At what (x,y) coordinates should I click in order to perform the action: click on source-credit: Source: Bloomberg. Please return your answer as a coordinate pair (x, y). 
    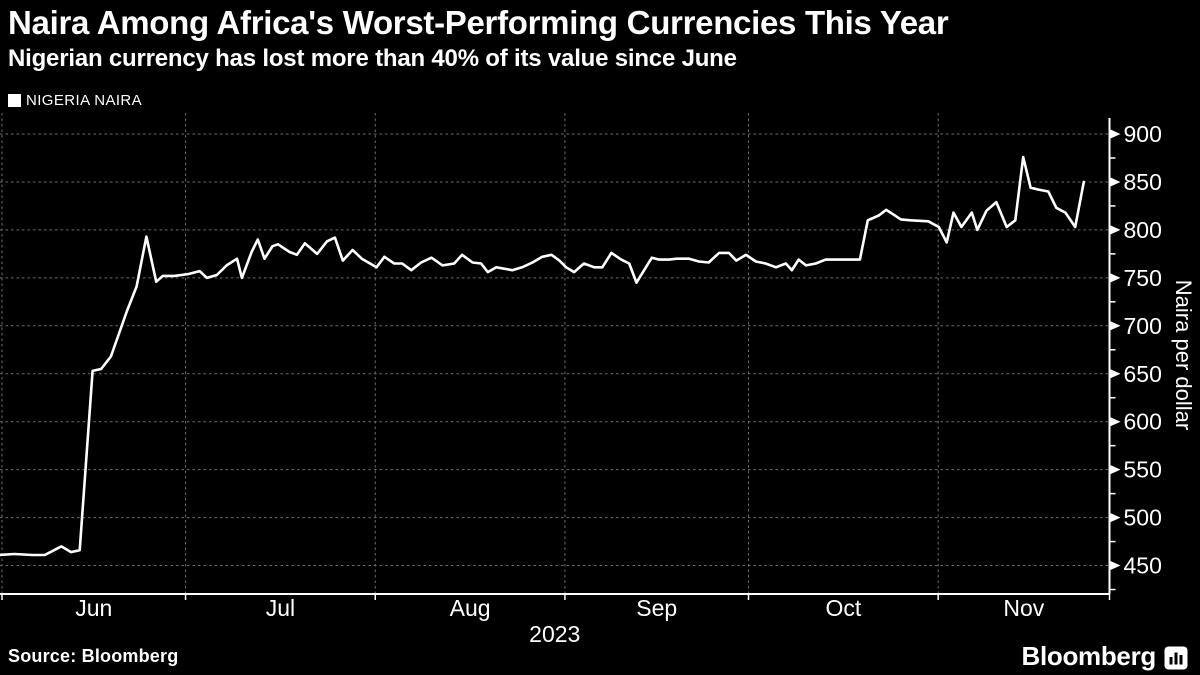
    Looking at the image, I should click on (93, 656).